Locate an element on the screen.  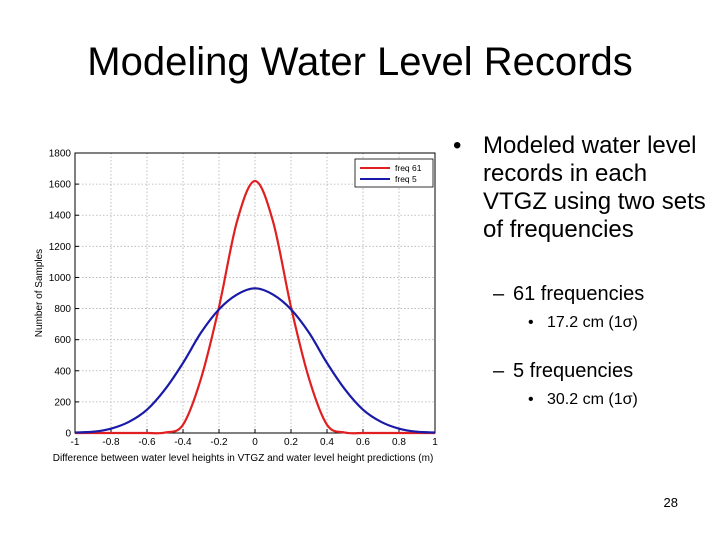
x-tick-label: 0.8 is located at coordinates (399, 442).